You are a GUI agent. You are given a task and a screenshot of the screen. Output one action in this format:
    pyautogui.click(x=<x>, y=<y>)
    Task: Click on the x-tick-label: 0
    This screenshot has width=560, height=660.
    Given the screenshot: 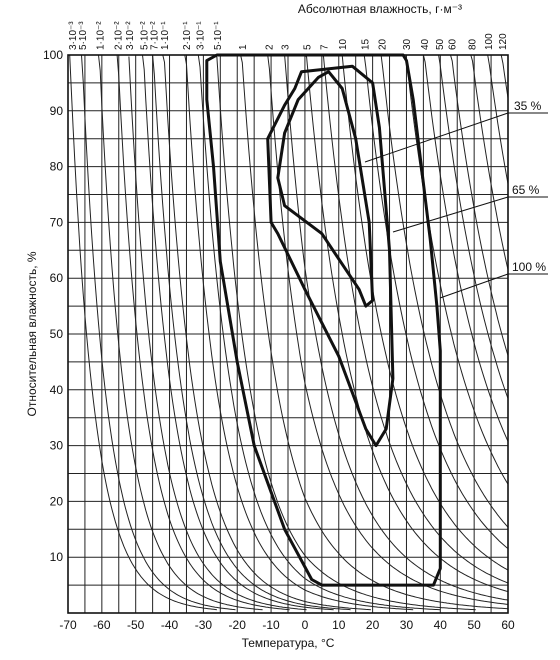 What is the action you would take?
    pyautogui.click(x=305, y=625)
    